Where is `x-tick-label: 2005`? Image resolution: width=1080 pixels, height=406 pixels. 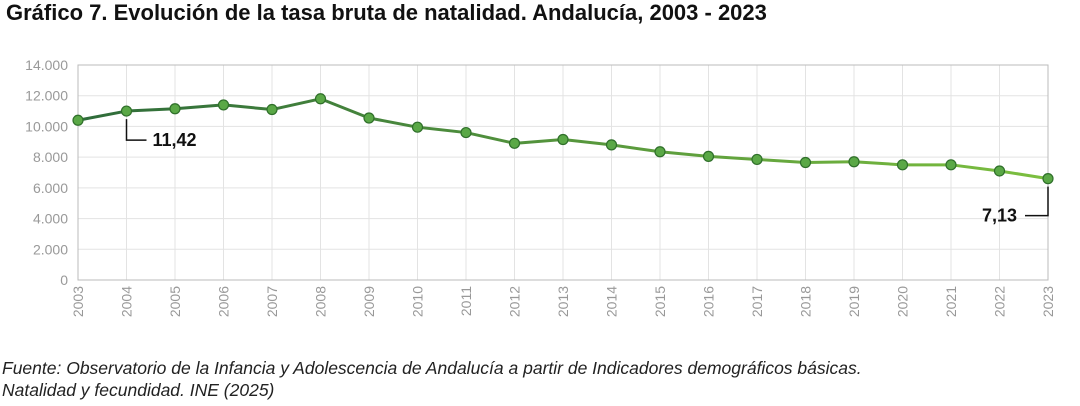 x-tick-label: 2005 is located at coordinates (175, 301).